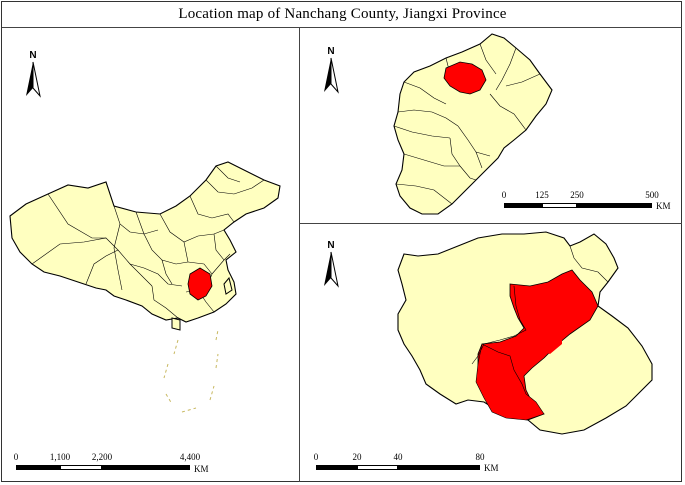  What do you see at coordinates (114, 464) in the screenshot?
I see `scale-bar-china: 0 1,100 2,200 4,400 KM` at bounding box center [114, 464].